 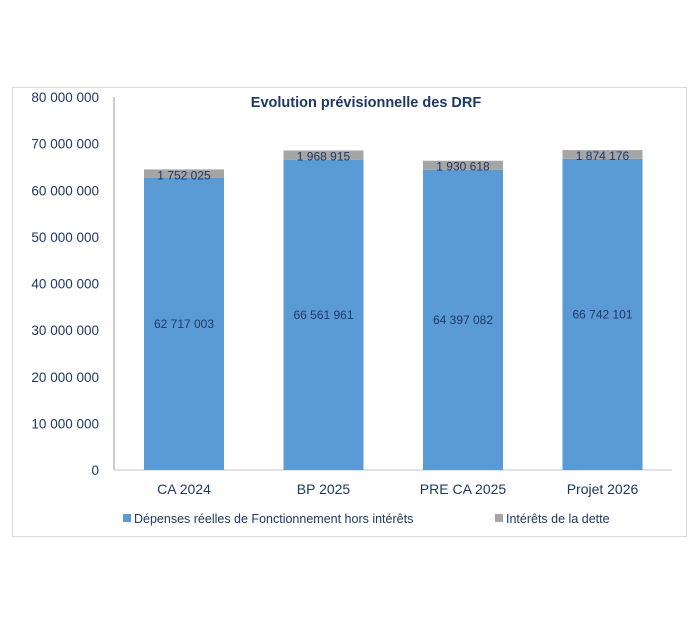 I want to click on data-label: 66 561 961, so click(x=323, y=315).